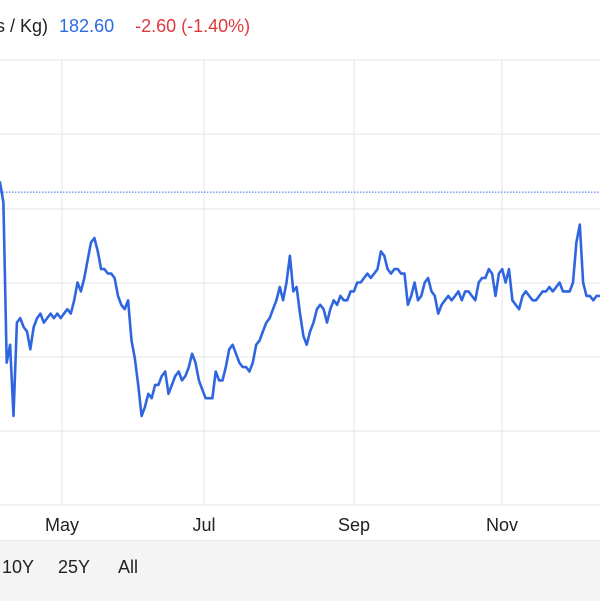  I want to click on range-button-10y: 10Y, so click(18, 567).